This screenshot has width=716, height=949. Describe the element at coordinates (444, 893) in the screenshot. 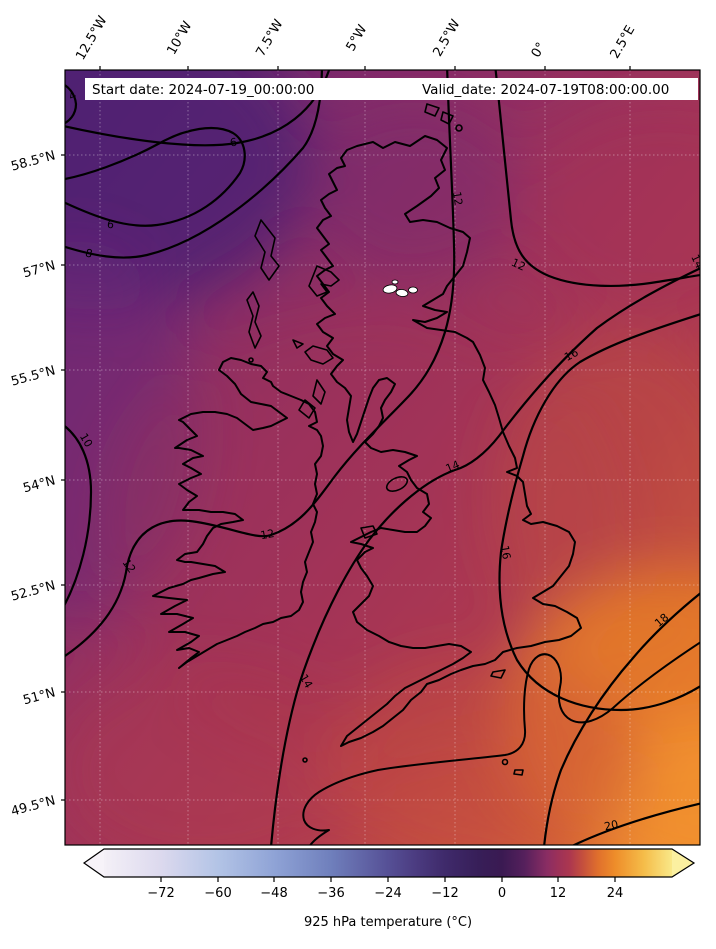

I see `colorbar-tick-label: −12` at that location.